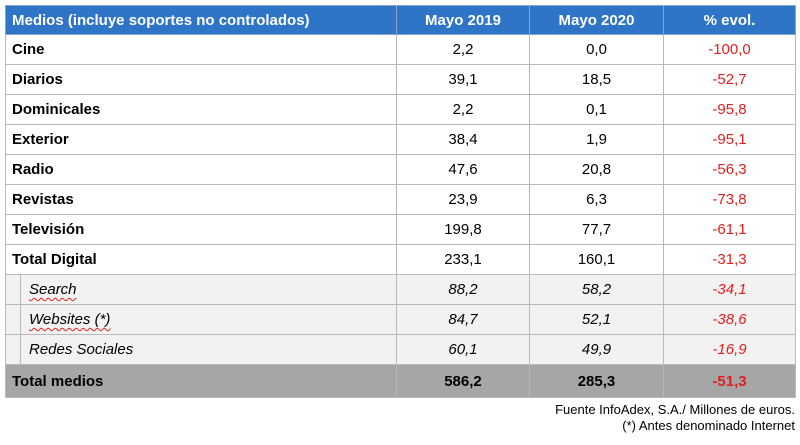  Describe the element at coordinates (729, 319) in the screenshot. I see `value-evol: -38,6` at that location.